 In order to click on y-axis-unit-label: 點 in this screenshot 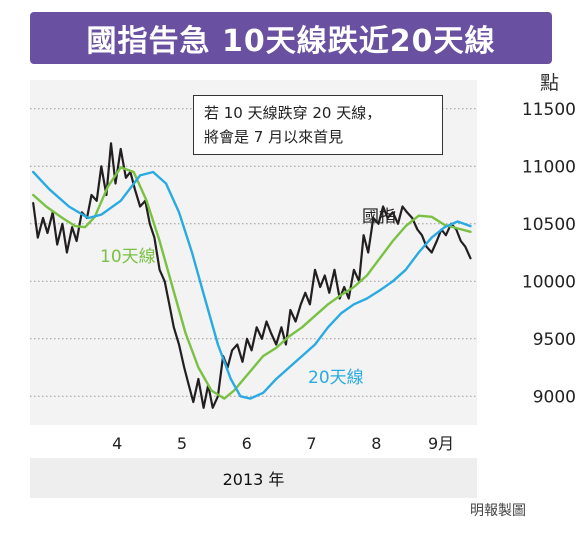, I will do `click(550, 83)`.